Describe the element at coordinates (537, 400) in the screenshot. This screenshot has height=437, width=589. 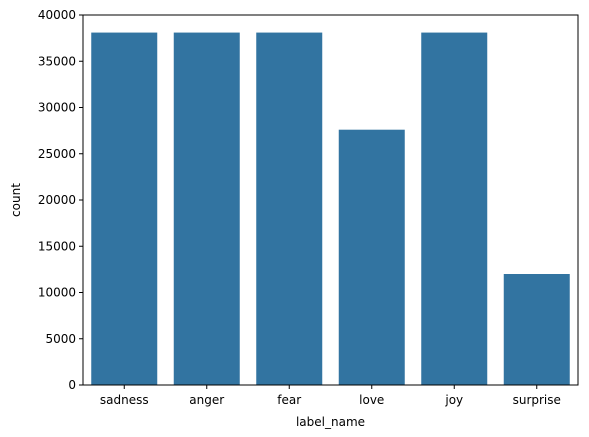
I see `x-tick-label: surprise` at that location.